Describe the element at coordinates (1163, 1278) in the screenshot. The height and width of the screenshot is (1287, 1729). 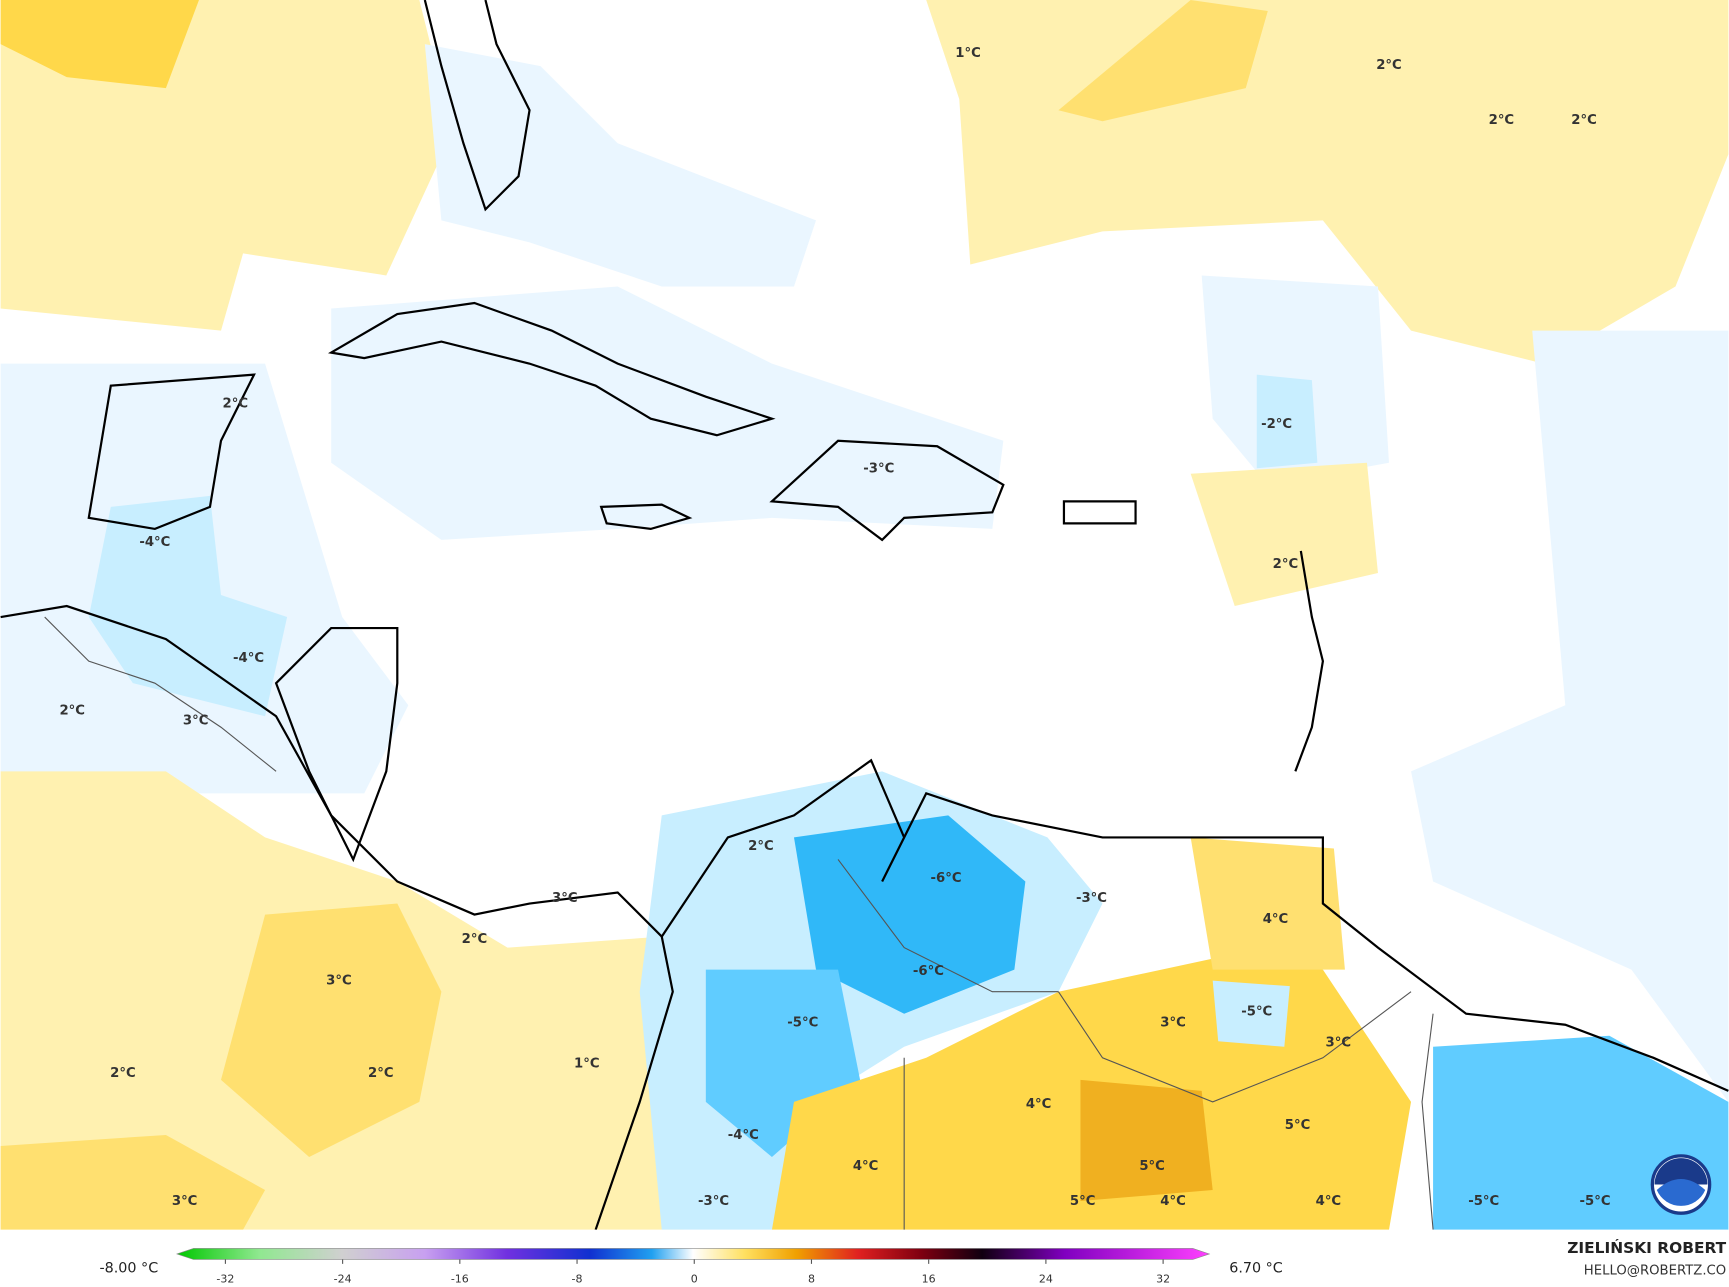
I see `colorbar-tick-label: 32` at that location.